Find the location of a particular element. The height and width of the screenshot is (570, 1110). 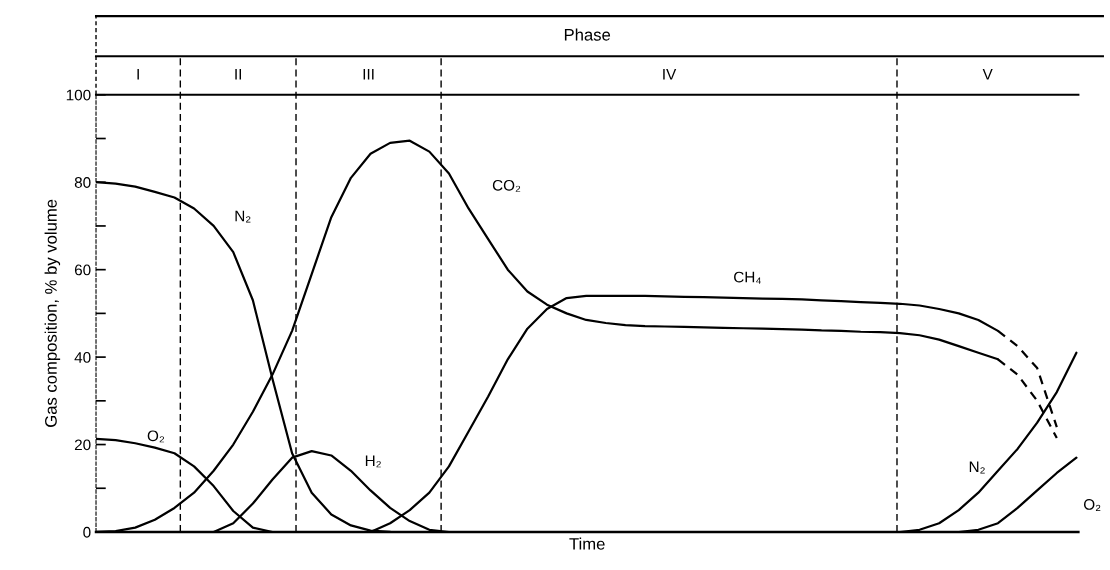

text: III is located at coordinates (368, 74).